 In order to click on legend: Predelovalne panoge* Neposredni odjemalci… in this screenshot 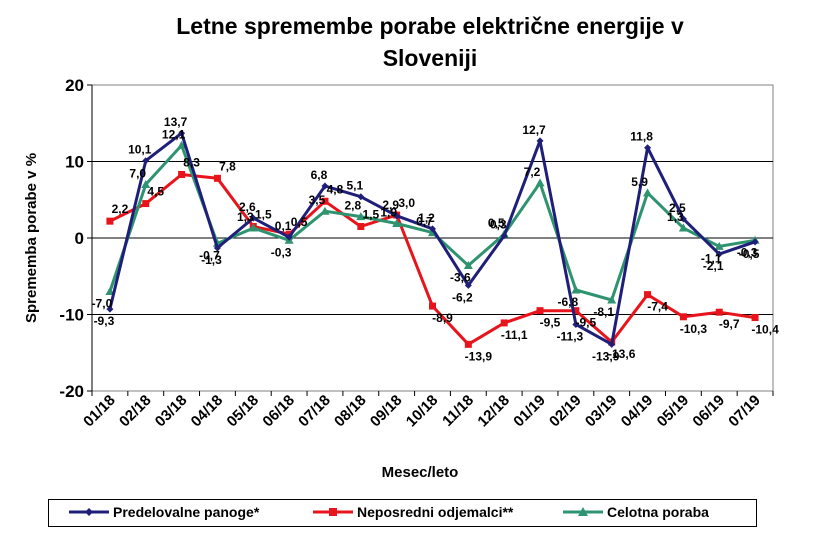, I will do `click(402, 513)`.